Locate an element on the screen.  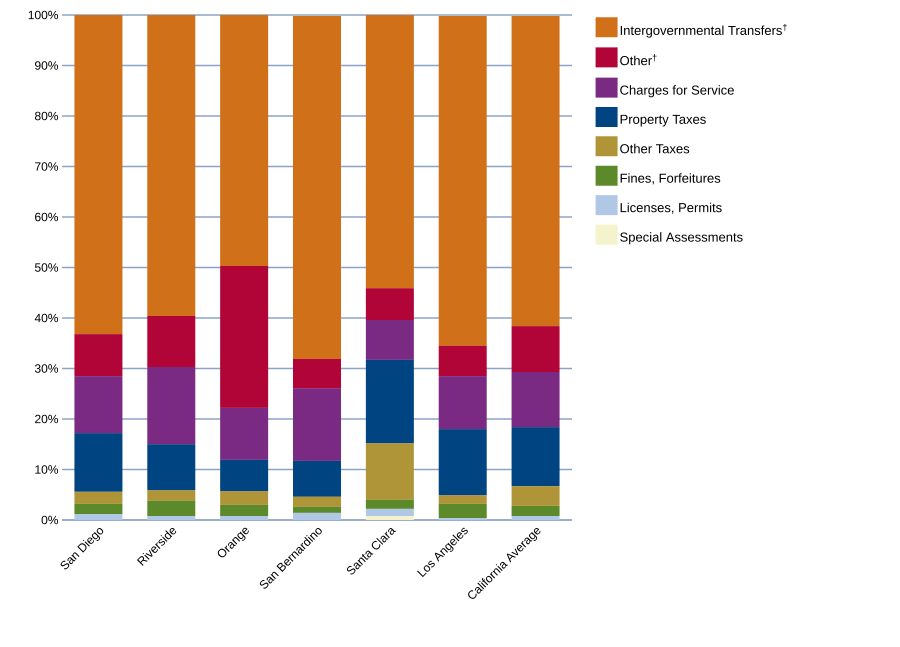
y-tick-label: 70% is located at coordinates (46, 166).